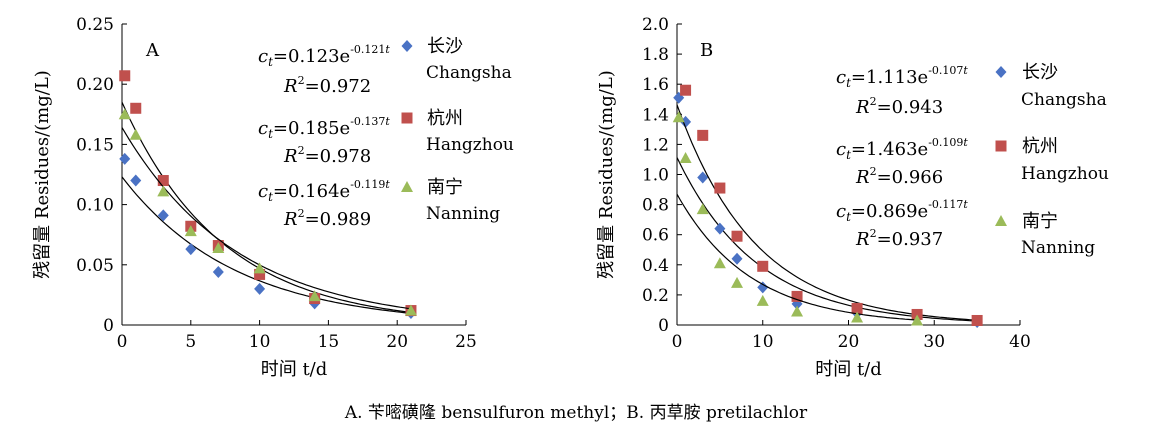 Image resolution: width=1152 pixels, height=437 pixels. What do you see at coordinates (367, 49) in the screenshot?
I see `equation-part: -0.121` at bounding box center [367, 49].